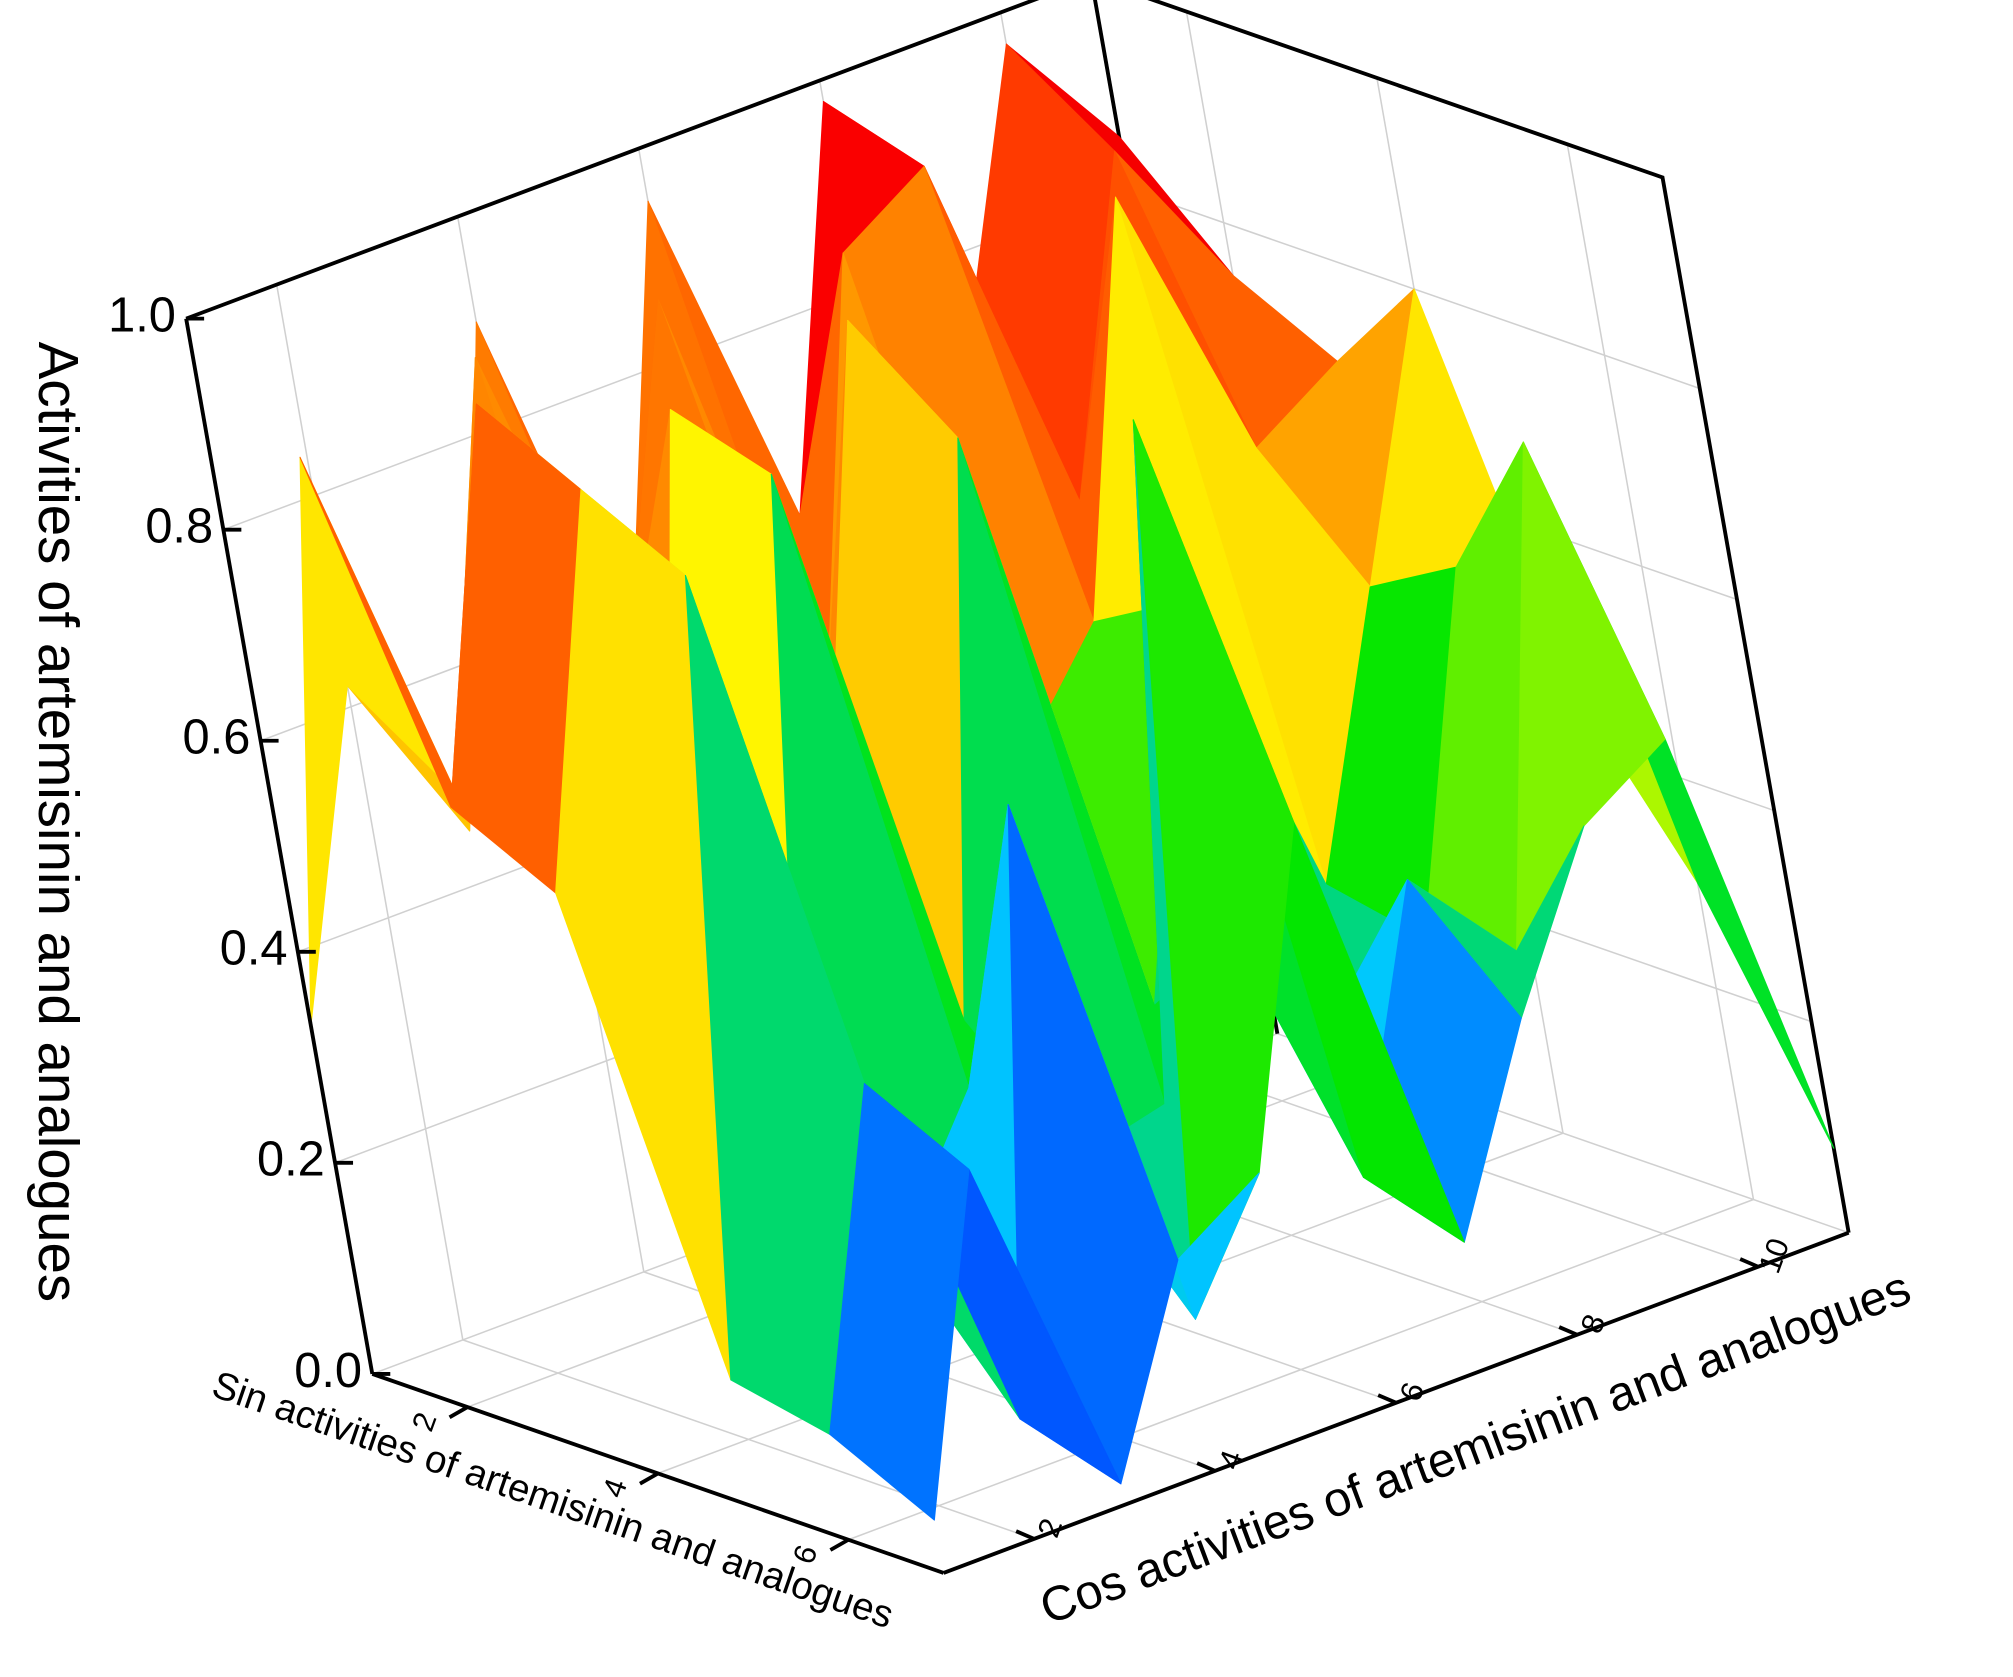 The height and width of the screenshot is (1677, 2013). Describe the element at coordinates (58, 822) in the screenshot. I see `z-axis-label: Activities of artemisinin and analogues` at that location.